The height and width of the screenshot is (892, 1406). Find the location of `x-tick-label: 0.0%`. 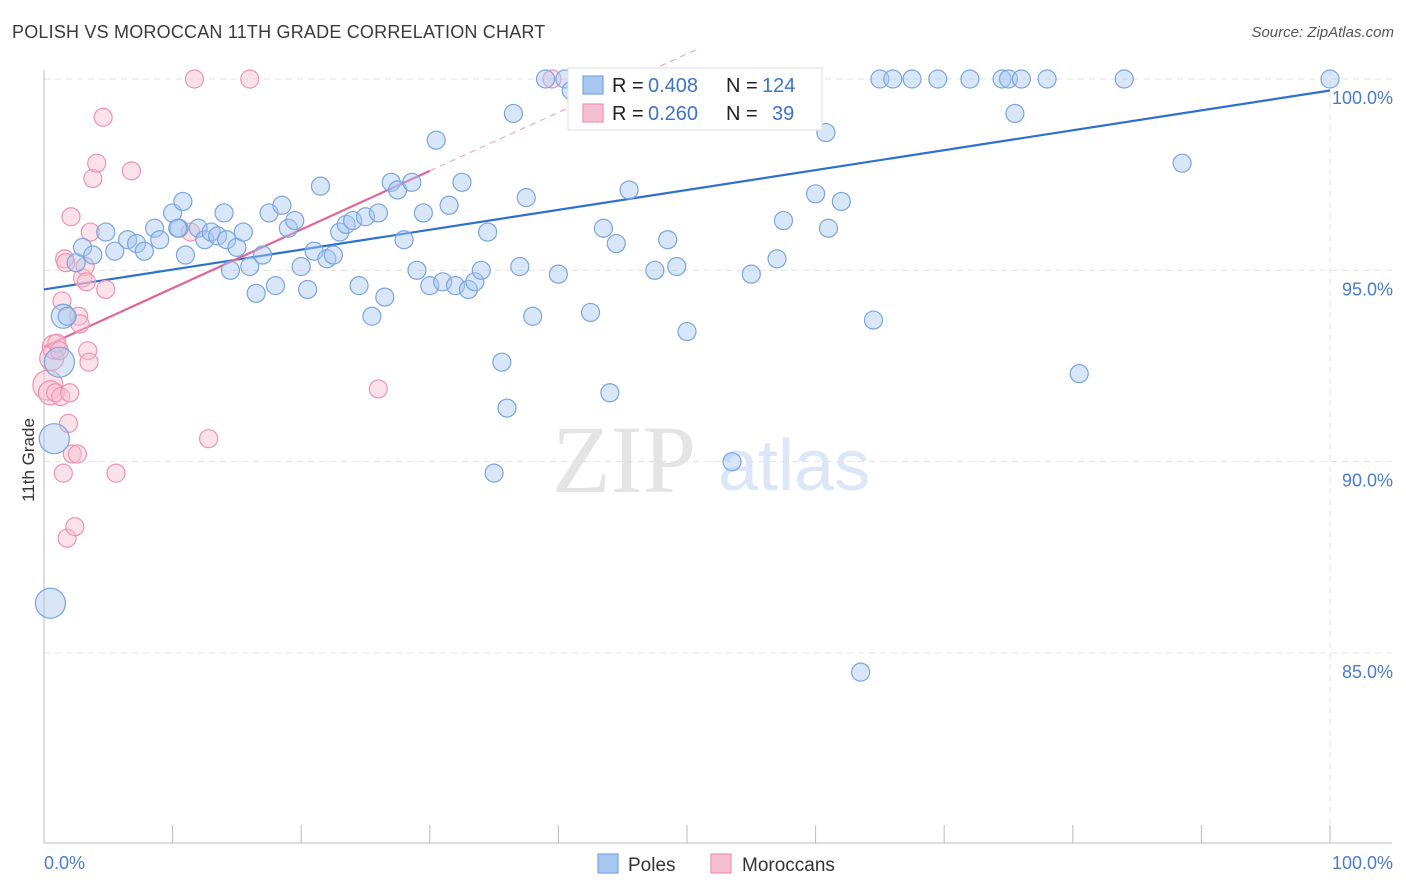

x-tick-label: 0.0% is located at coordinates (64, 863).